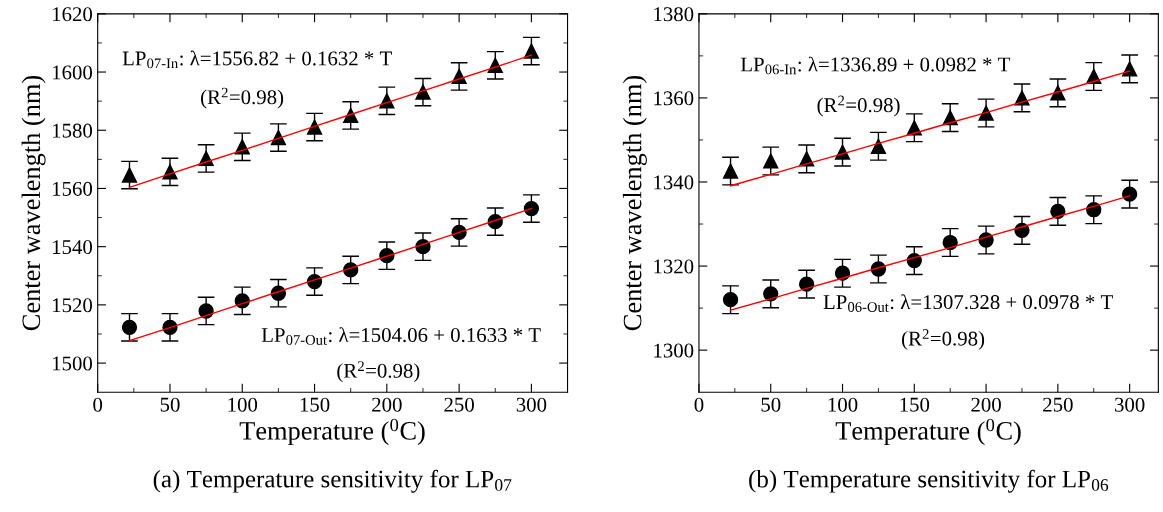  What do you see at coordinates (674, 350) in the screenshot?
I see `y-tick-label: 1300` at bounding box center [674, 350].